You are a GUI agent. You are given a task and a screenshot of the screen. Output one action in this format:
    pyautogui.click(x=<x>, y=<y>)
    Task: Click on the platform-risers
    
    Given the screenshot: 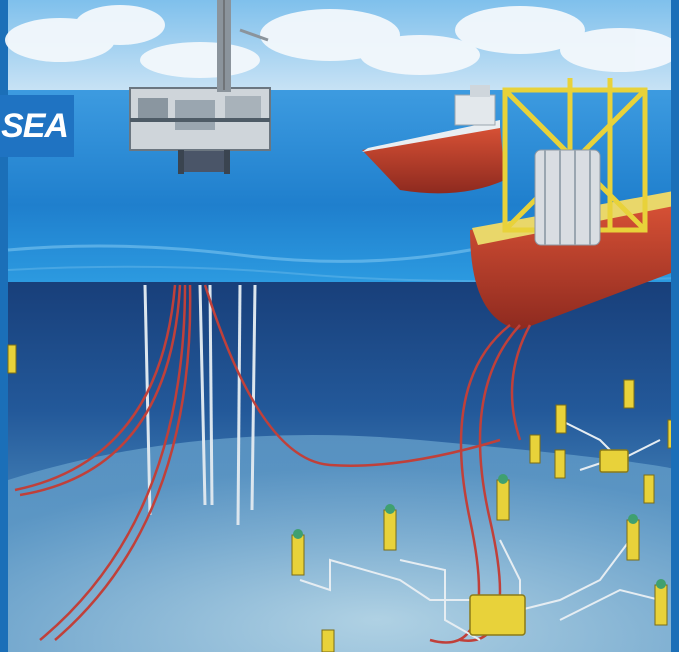 What is the action you would take?
    pyautogui.click(x=200, y=405)
    